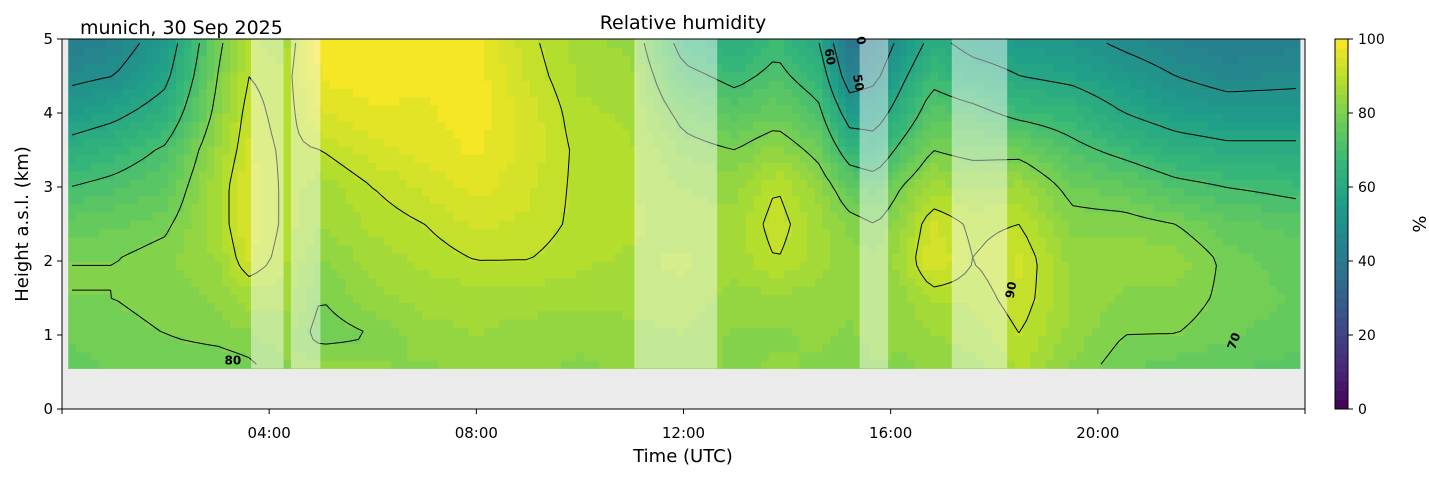  Describe the element at coordinates (181, 28) in the screenshot. I see `location-date-title: munich, 30 Sep 2025` at that location.